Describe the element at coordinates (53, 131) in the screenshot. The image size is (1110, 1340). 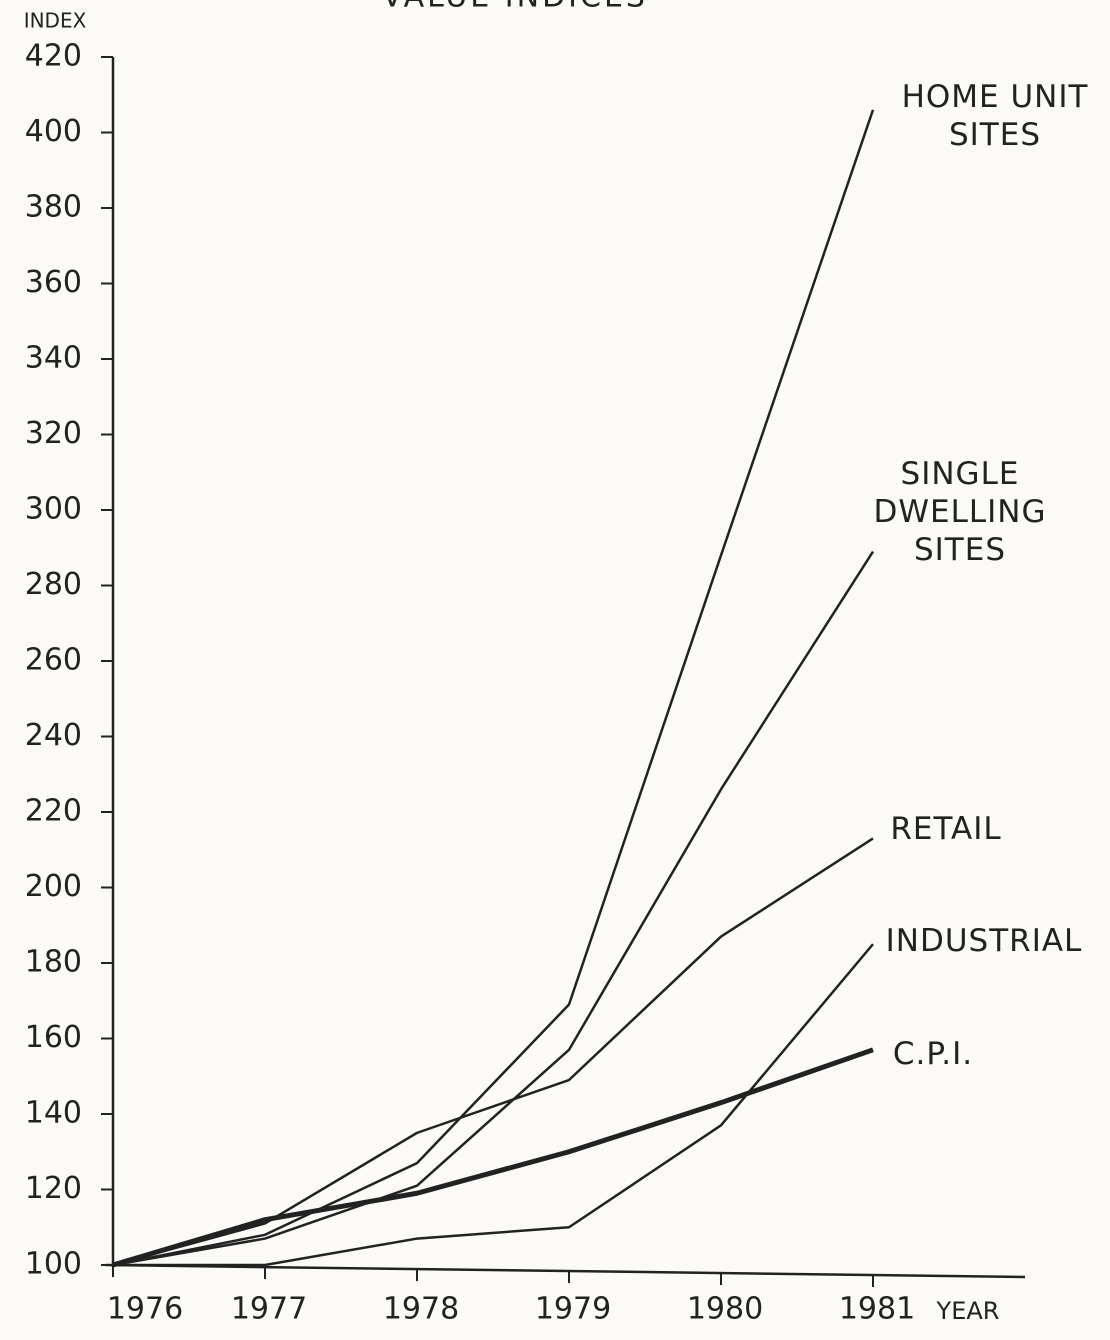
I see `y-tick-label: 400` at that location.